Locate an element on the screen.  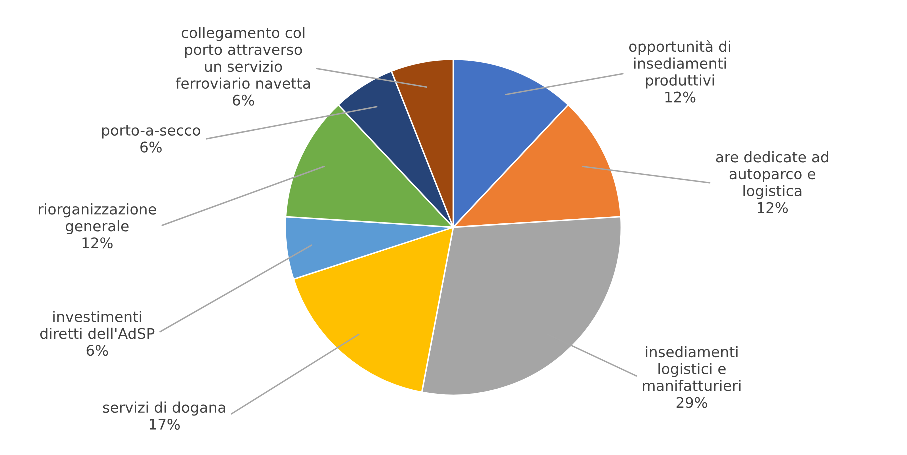
slice-label: collegamento col porto attraverso un servizio ferroviario navetta is located at coordinates (243, 58).